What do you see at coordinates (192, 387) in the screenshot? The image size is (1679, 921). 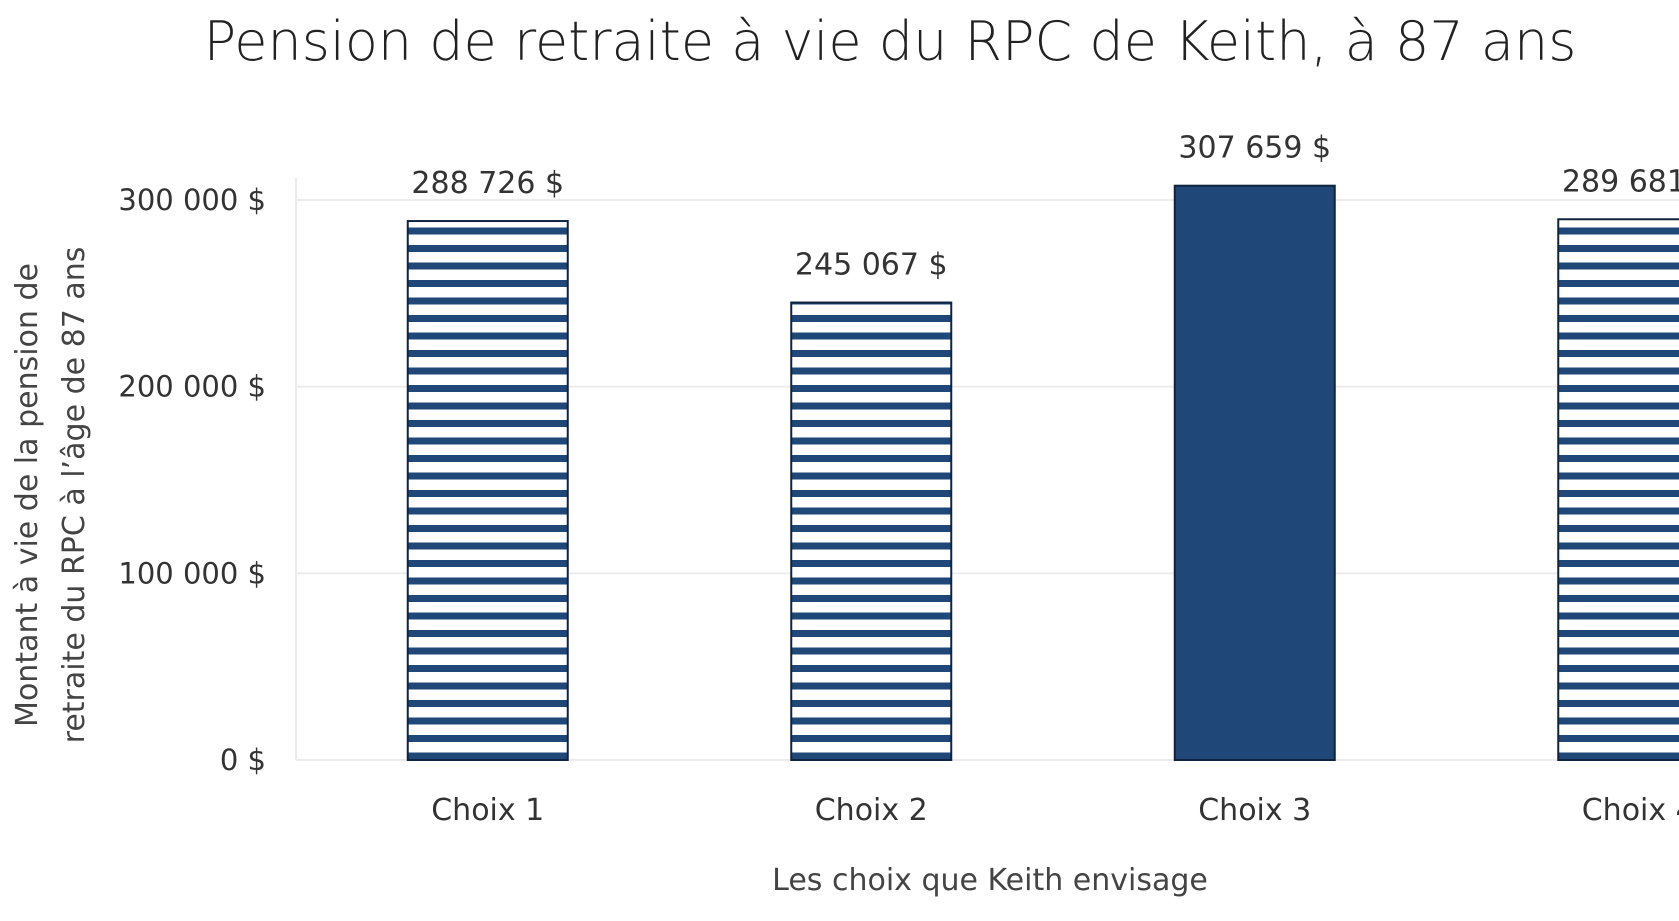 I see `y-tick-label: 200 000 $` at bounding box center [192, 387].